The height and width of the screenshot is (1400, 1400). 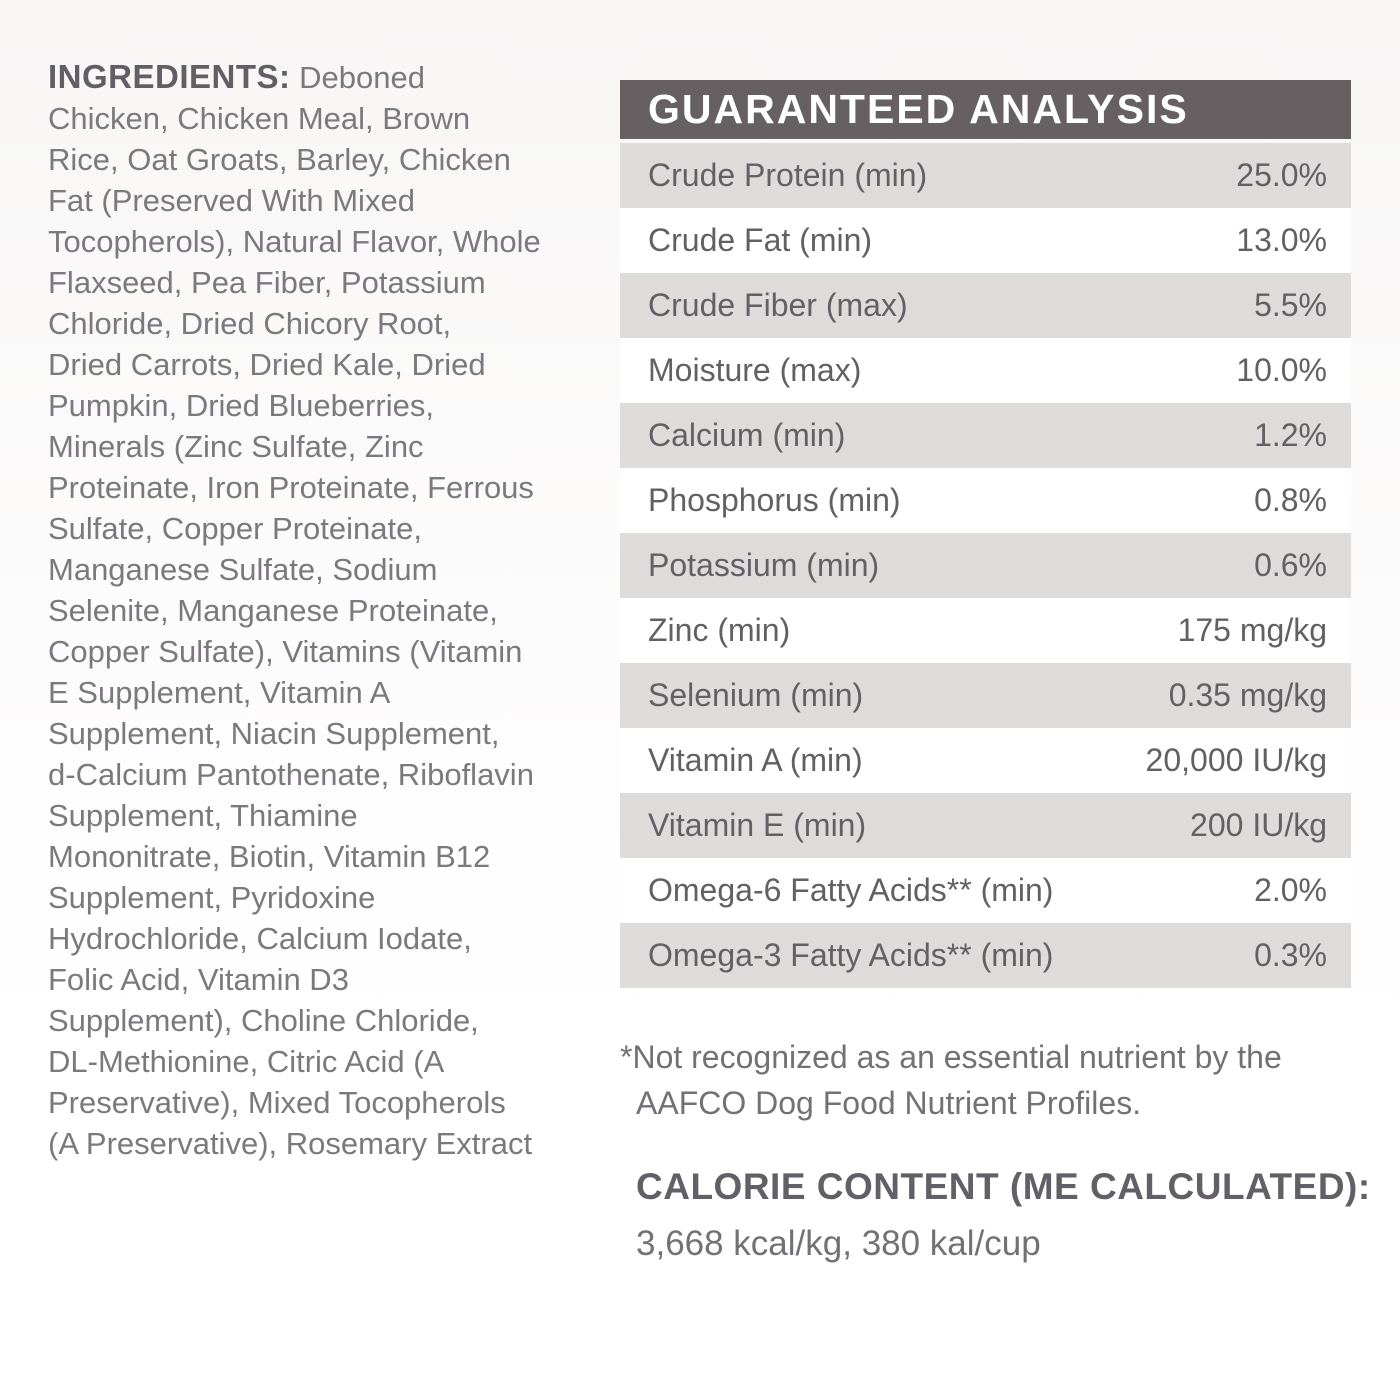 I want to click on row-label: Crude Fiber (max), so click(x=778, y=305).